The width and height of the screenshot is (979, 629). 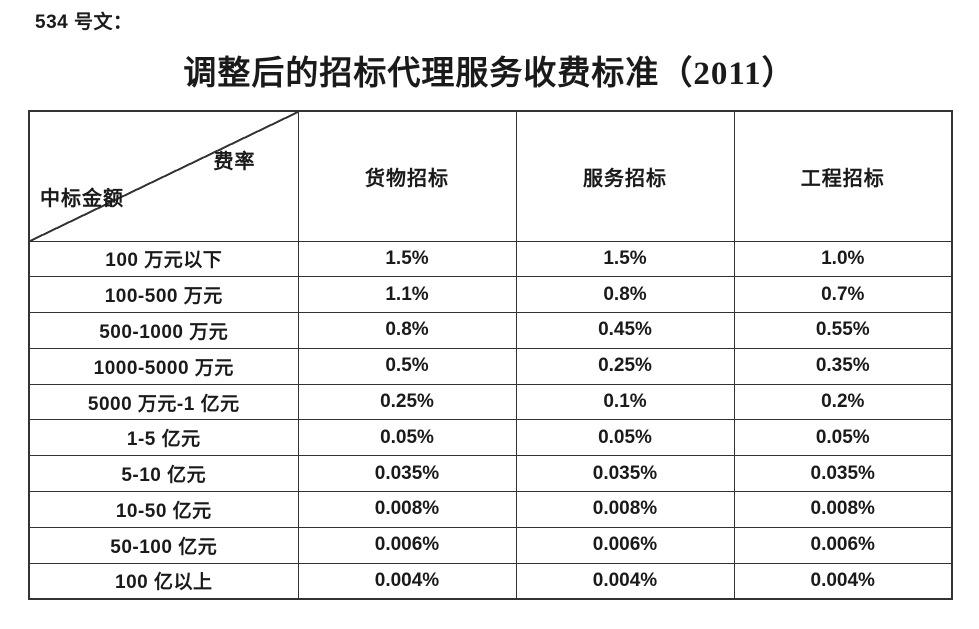 What do you see at coordinates (163, 402) in the screenshot?
I see `amount-range-cell: 5000 万元-1 亿元` at bounding box center [163, 402].